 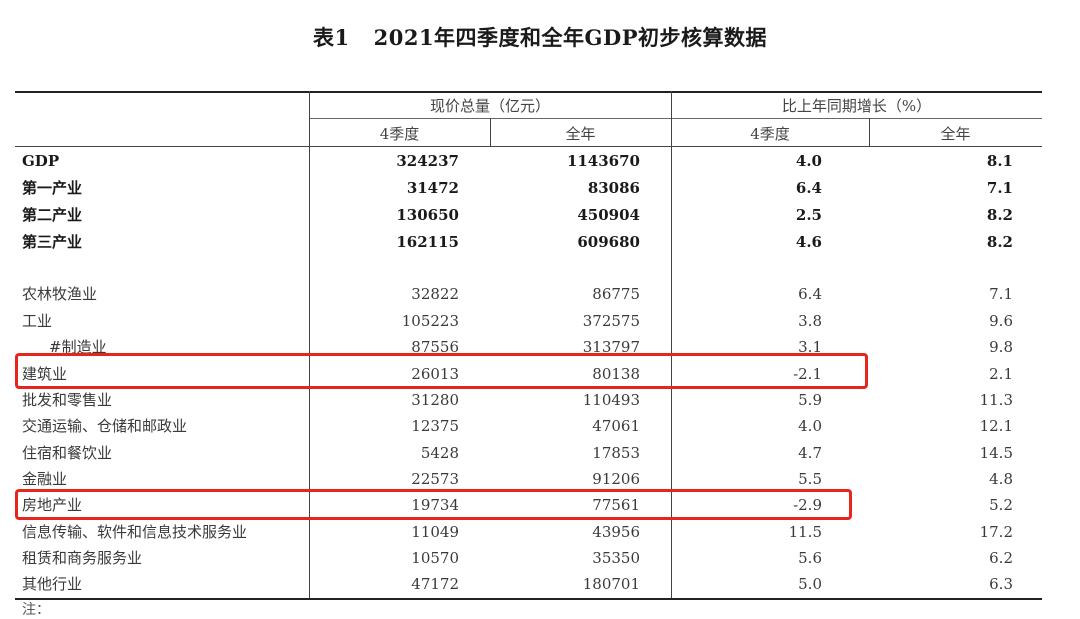 I want to click on cell-q4-value: 10570, so click(x=435, y=558).